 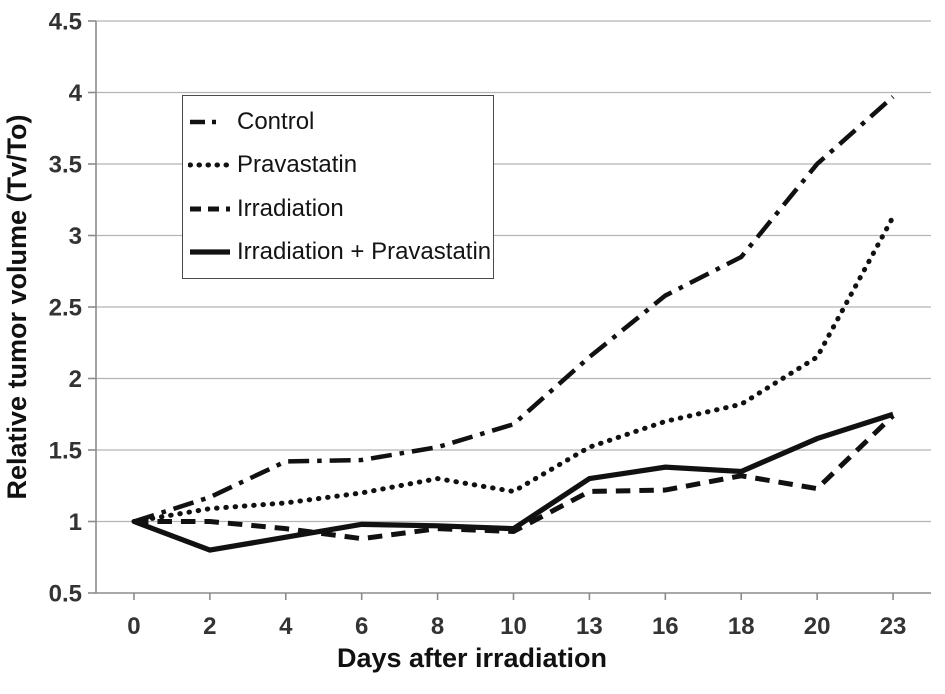 What do you see at coordinates (290, 208) in the screenshot?
I see `legend-label: Irradiation` at bounding box center [290, 208].